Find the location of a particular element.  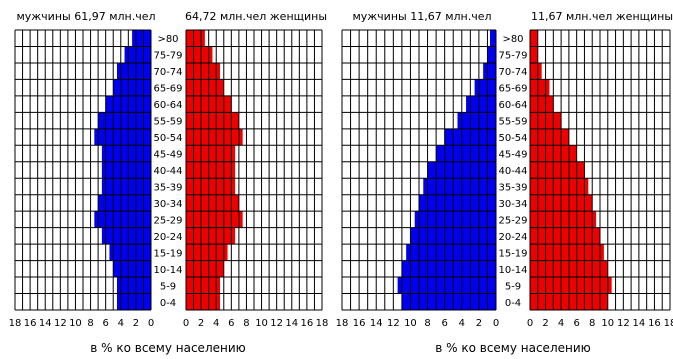

age-group-label: 0-4 is located at coordinates (513, 303).